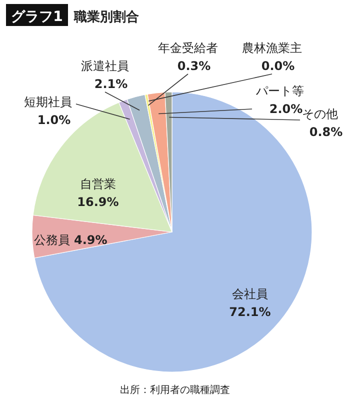  Describe the element at coordinates (278, 66) in the screenshot. I see `text: 0.0%` at that location.